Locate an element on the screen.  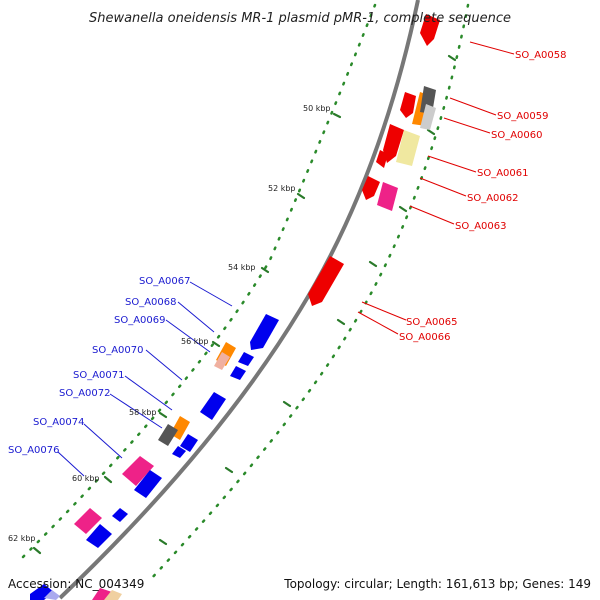
gene-so-a0067 is located at coordinates (264, 332).